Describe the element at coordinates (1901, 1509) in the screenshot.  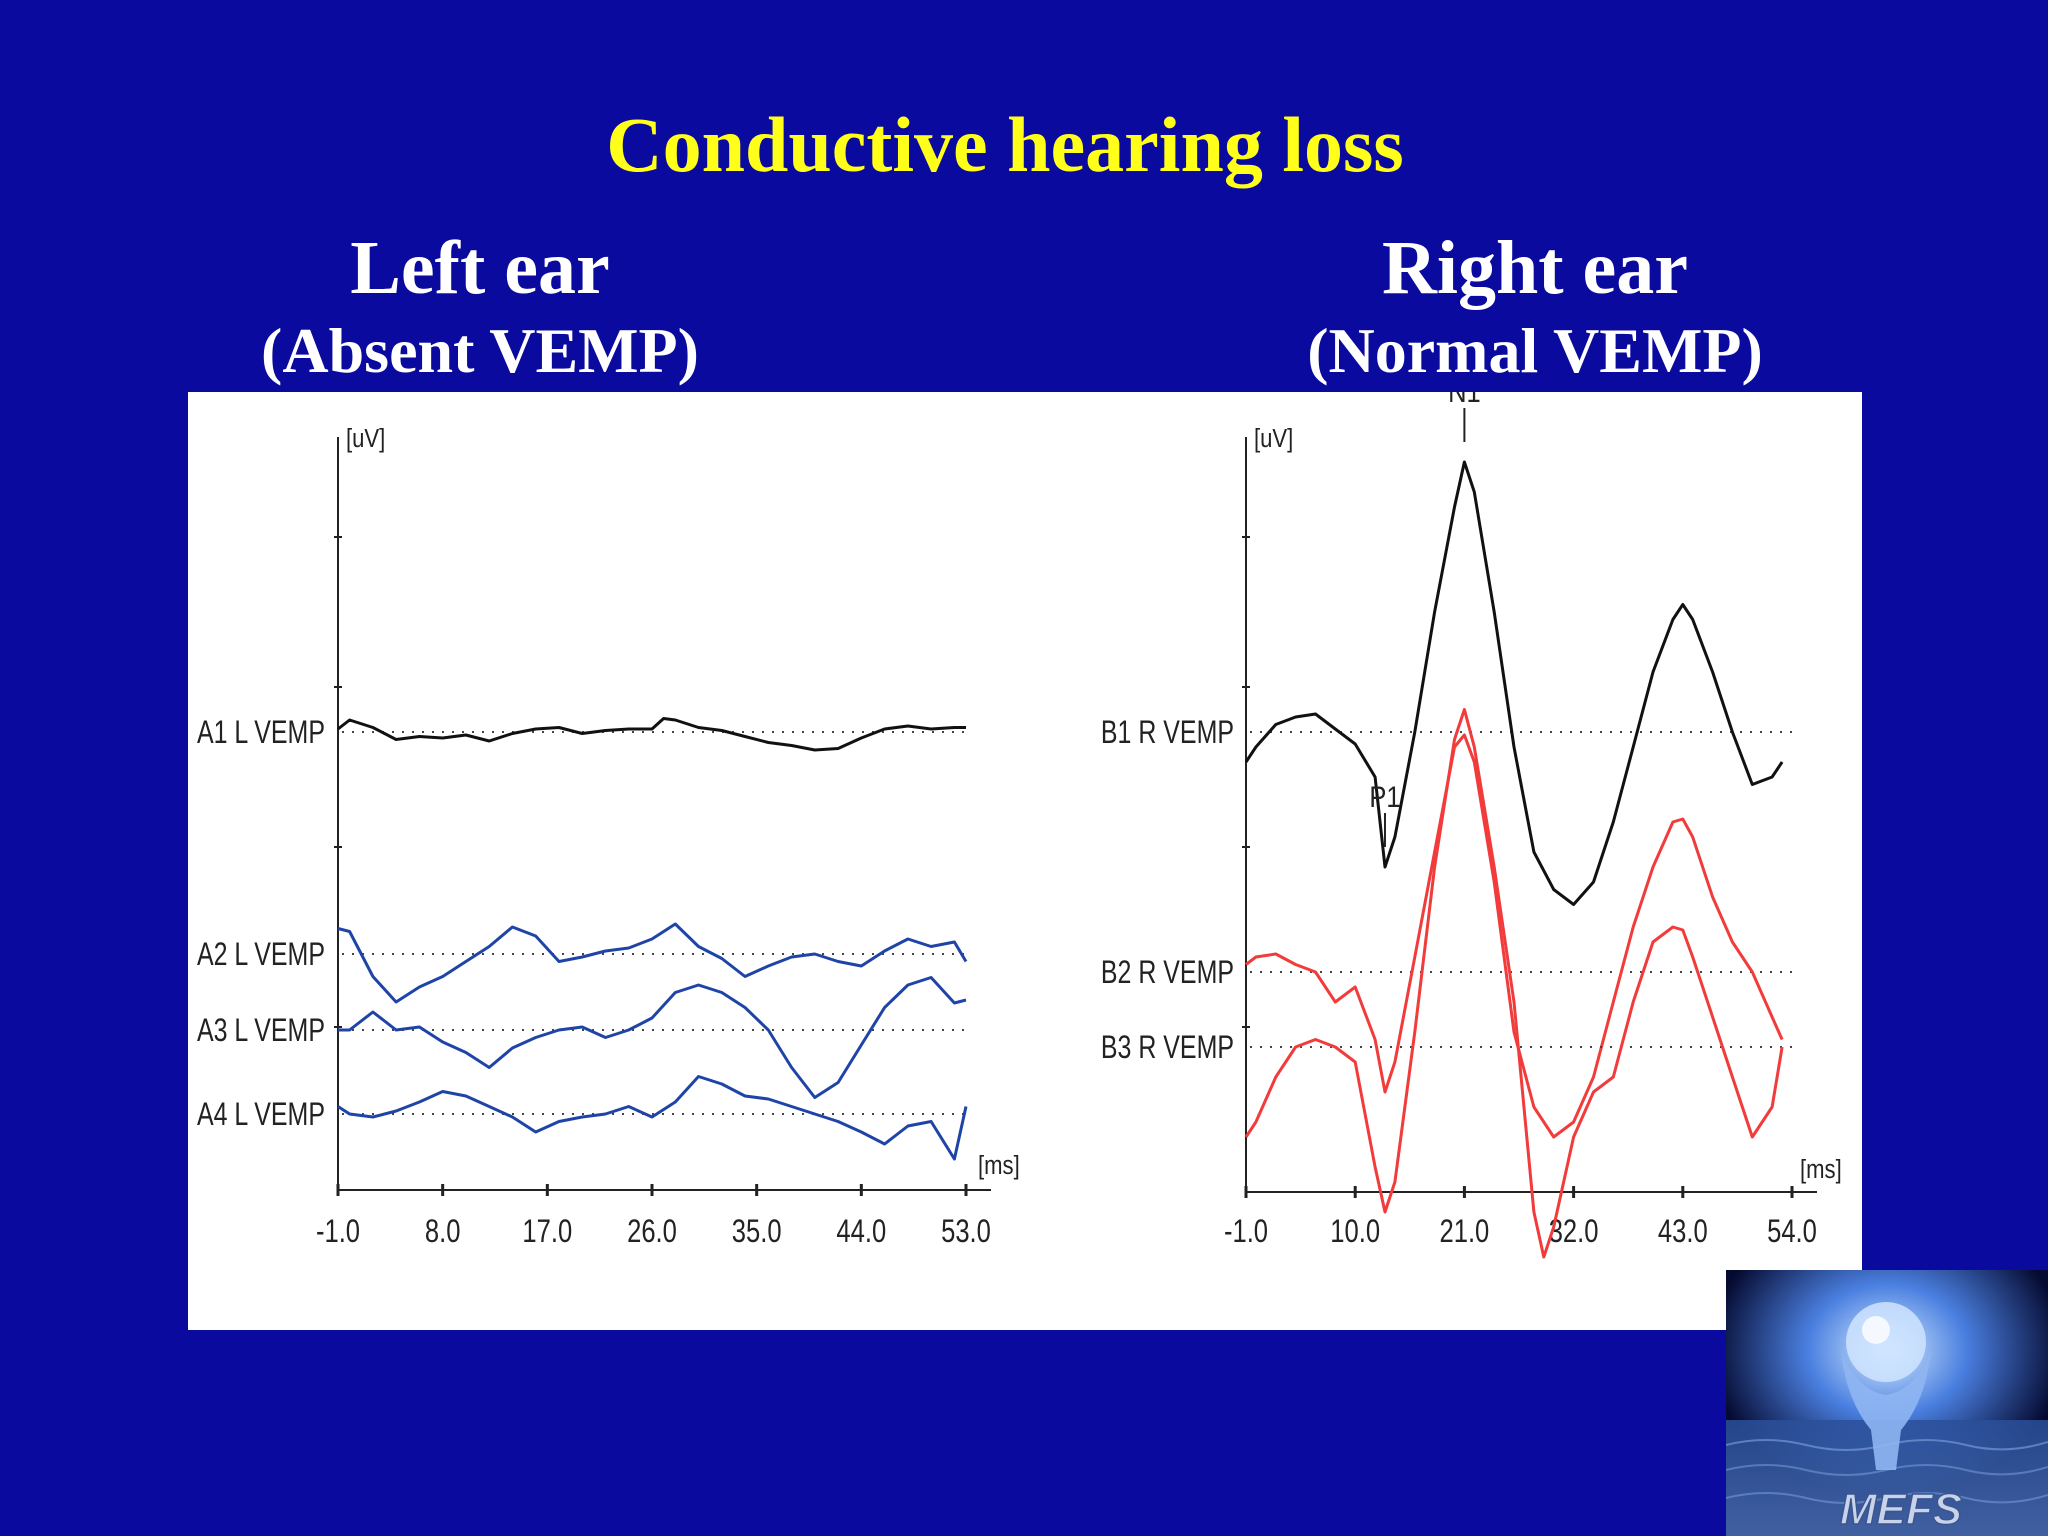
I see `logo-text: MEFS` at that location.